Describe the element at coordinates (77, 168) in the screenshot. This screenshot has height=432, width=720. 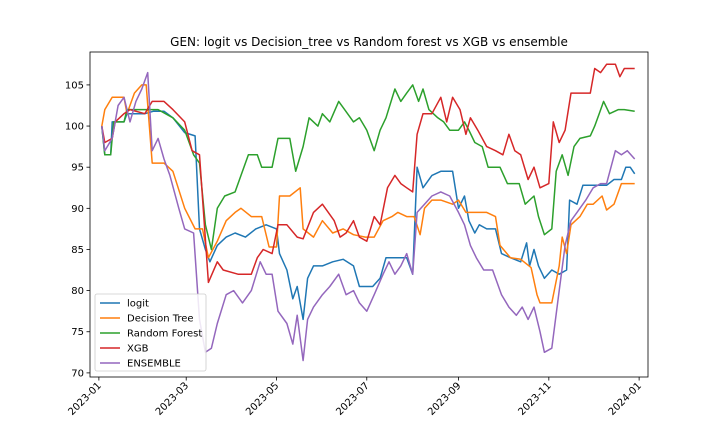
I see `y-tick-label: 95` at that location.